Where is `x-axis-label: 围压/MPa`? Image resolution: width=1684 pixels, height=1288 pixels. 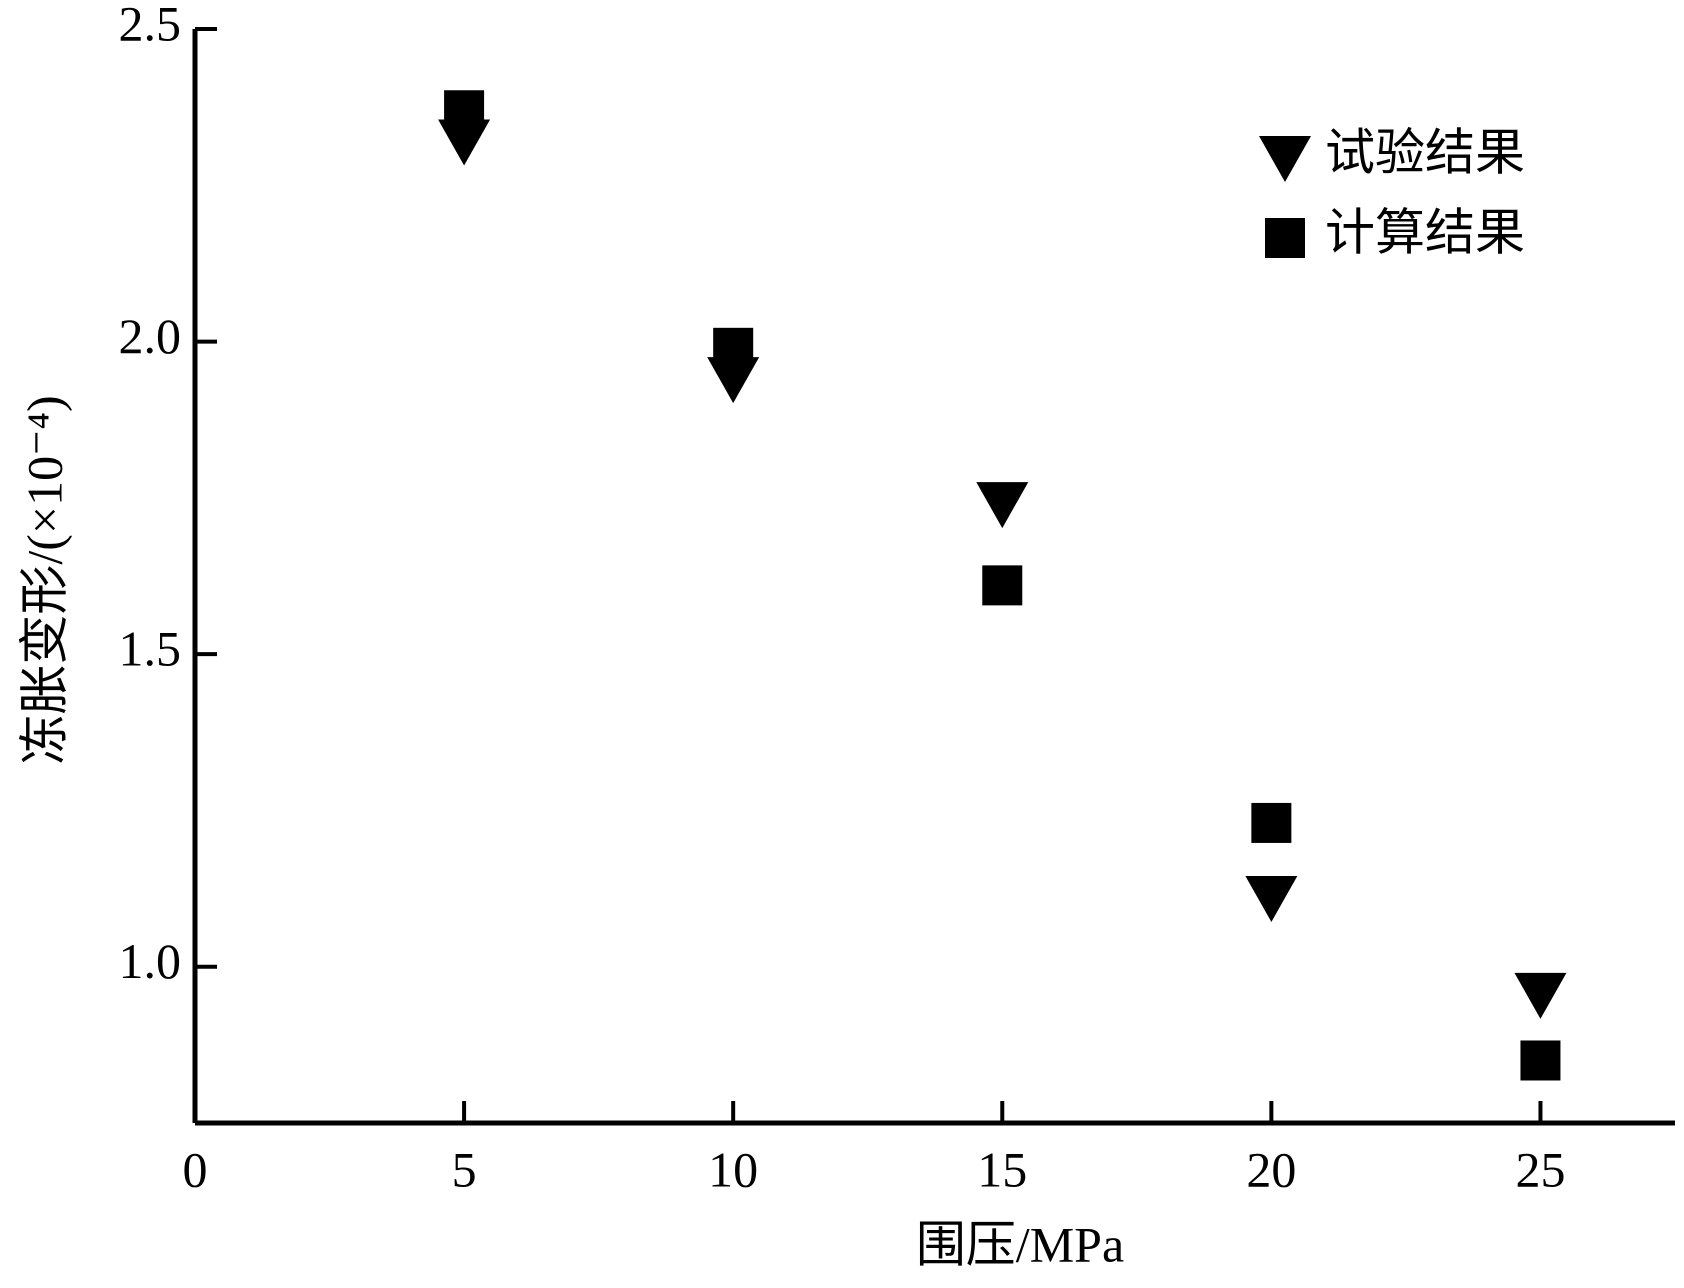 x-axis-label: 围压/MPa is located at coordinates (1020, 1244).